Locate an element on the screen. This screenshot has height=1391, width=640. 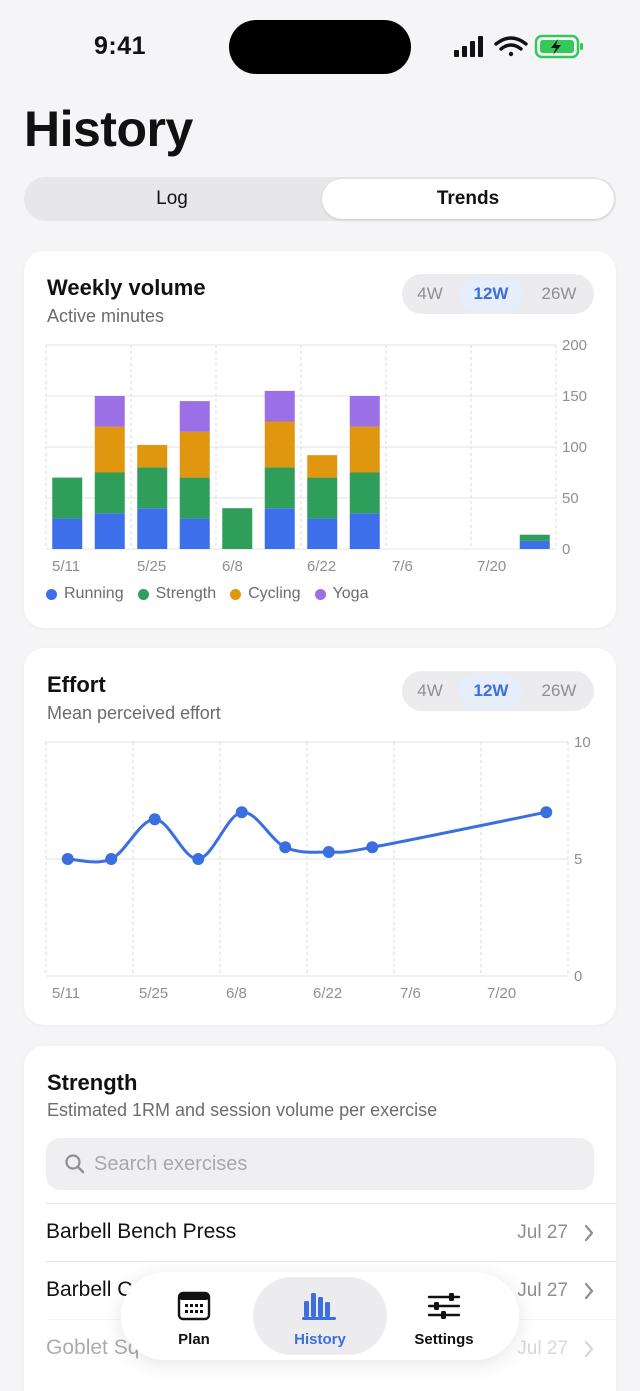
card-title: Weekly volume is located at coordinates (126, 287).